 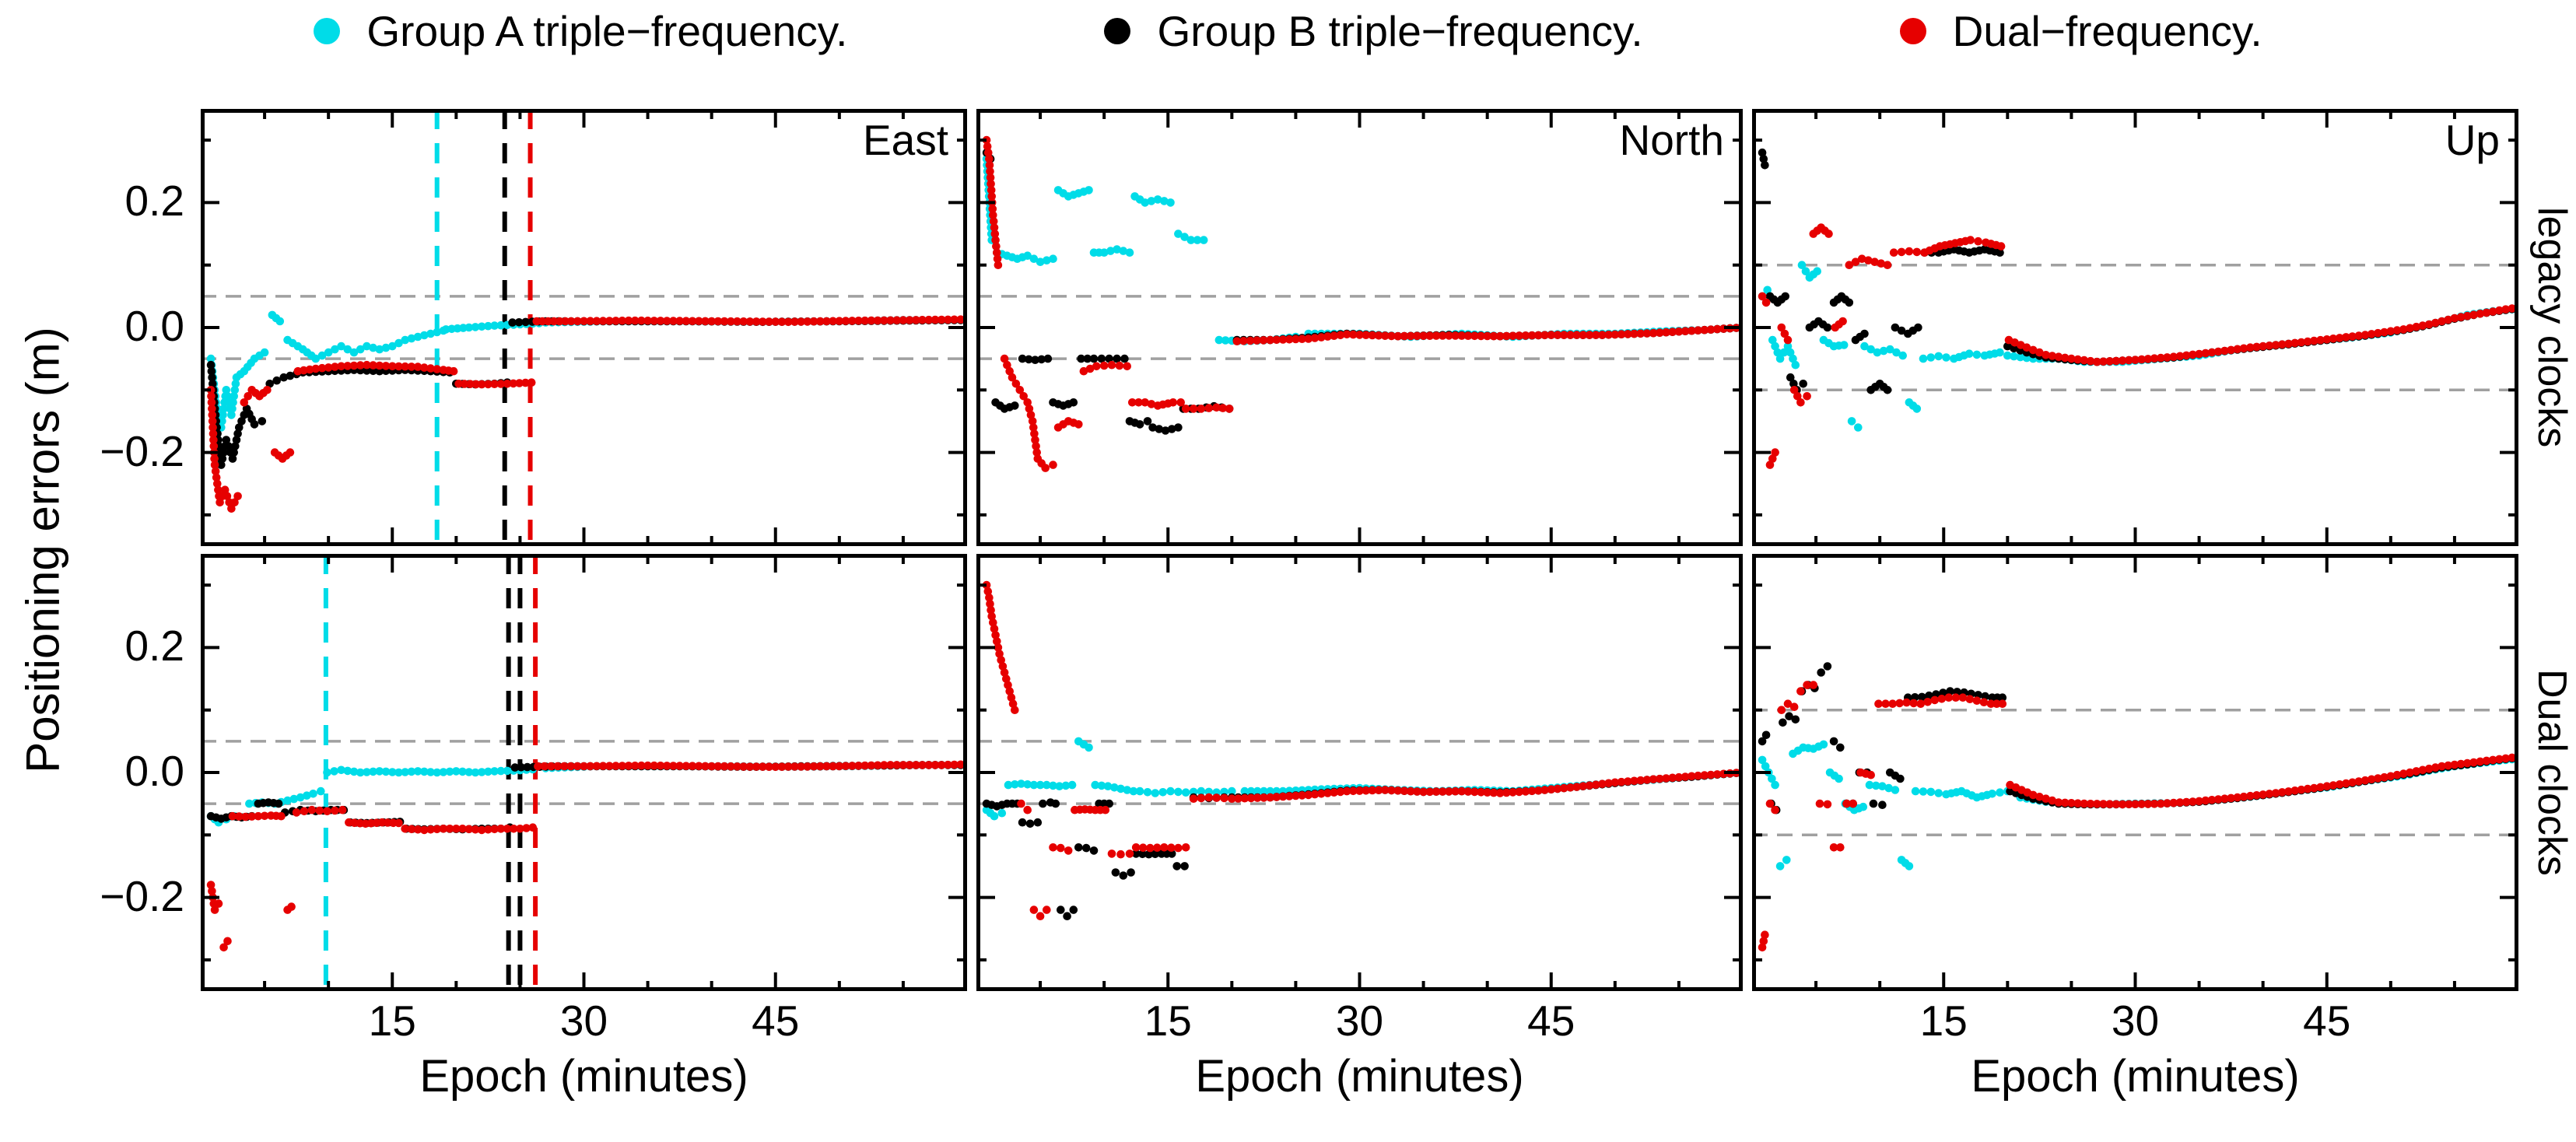 What do you see at coordinates (1117, 31) in the screenshot?
I see `legend-marker-group-b-icon` at bounding box center [1117, 31].